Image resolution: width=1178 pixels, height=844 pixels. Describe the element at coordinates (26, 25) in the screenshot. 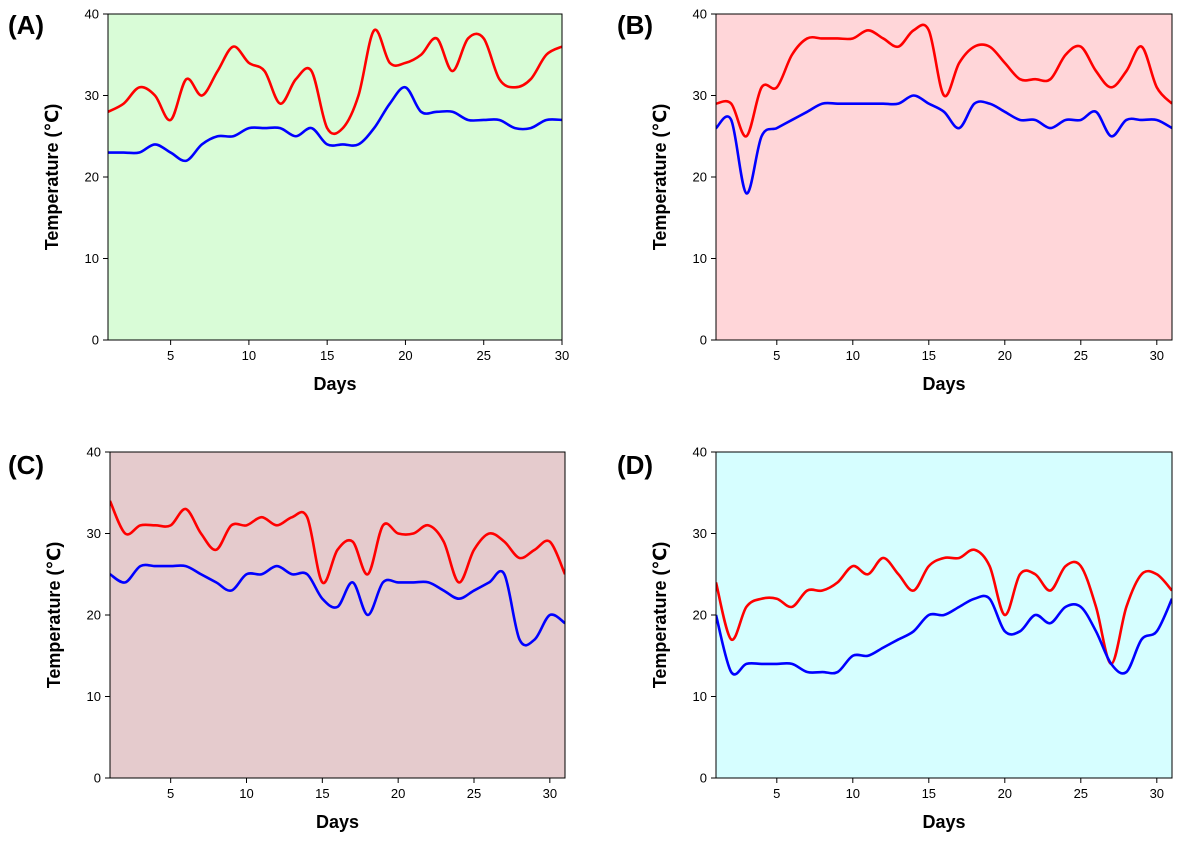

I see `panel-label: (A)` at that location.